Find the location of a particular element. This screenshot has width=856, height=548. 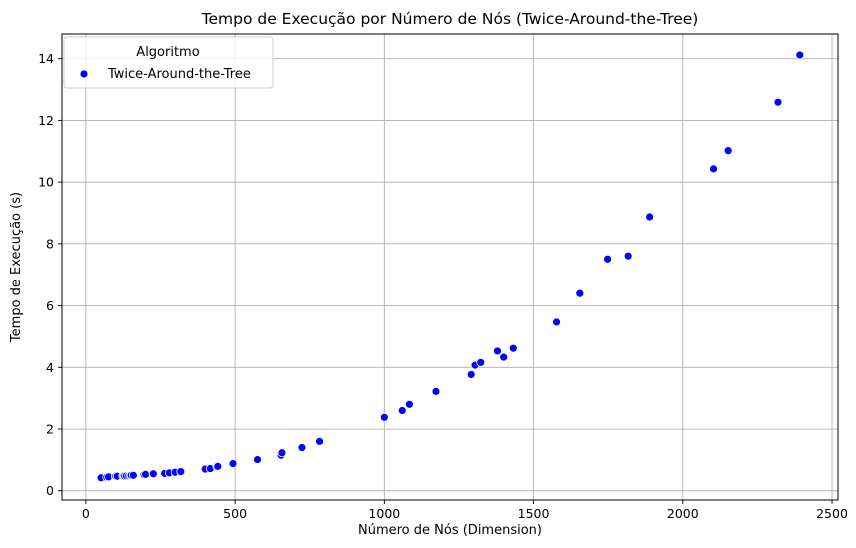

legend: Algoritmo Twice-Around-the-Tree is located at coordinates (168, 62).